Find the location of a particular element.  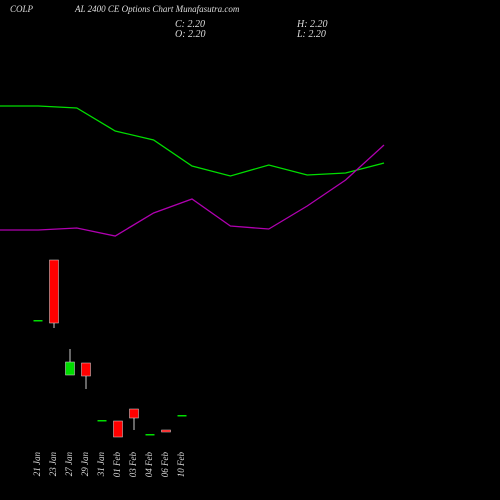

chart-title: COLP is located at coordinates (22, 9).